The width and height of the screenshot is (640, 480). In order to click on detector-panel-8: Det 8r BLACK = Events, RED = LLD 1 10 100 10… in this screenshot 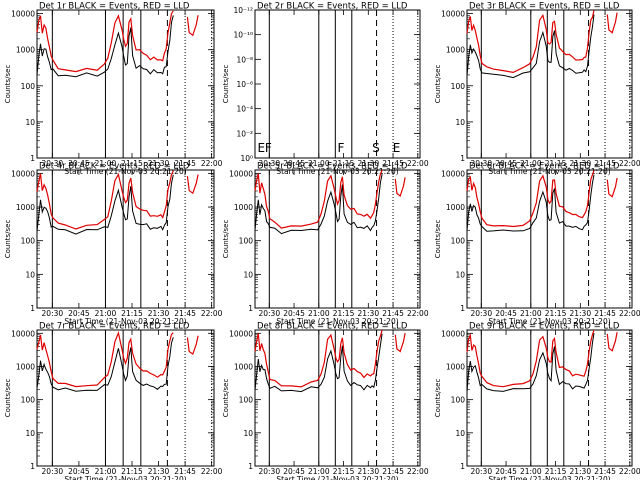, I will do `click(325, 401)`.